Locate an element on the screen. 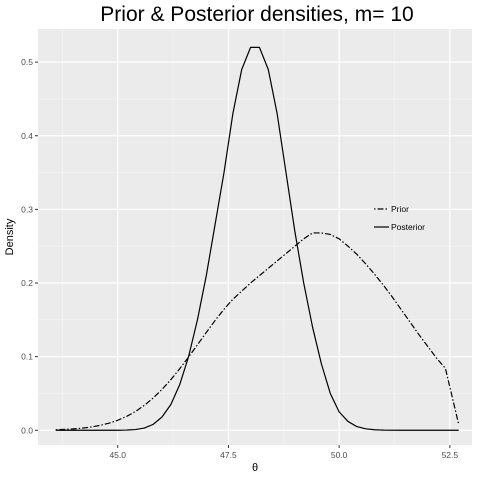 The image size is (480, 480). chart-title: Prior & Posterior densities, m= 10 is located at coordinates (256, 14).